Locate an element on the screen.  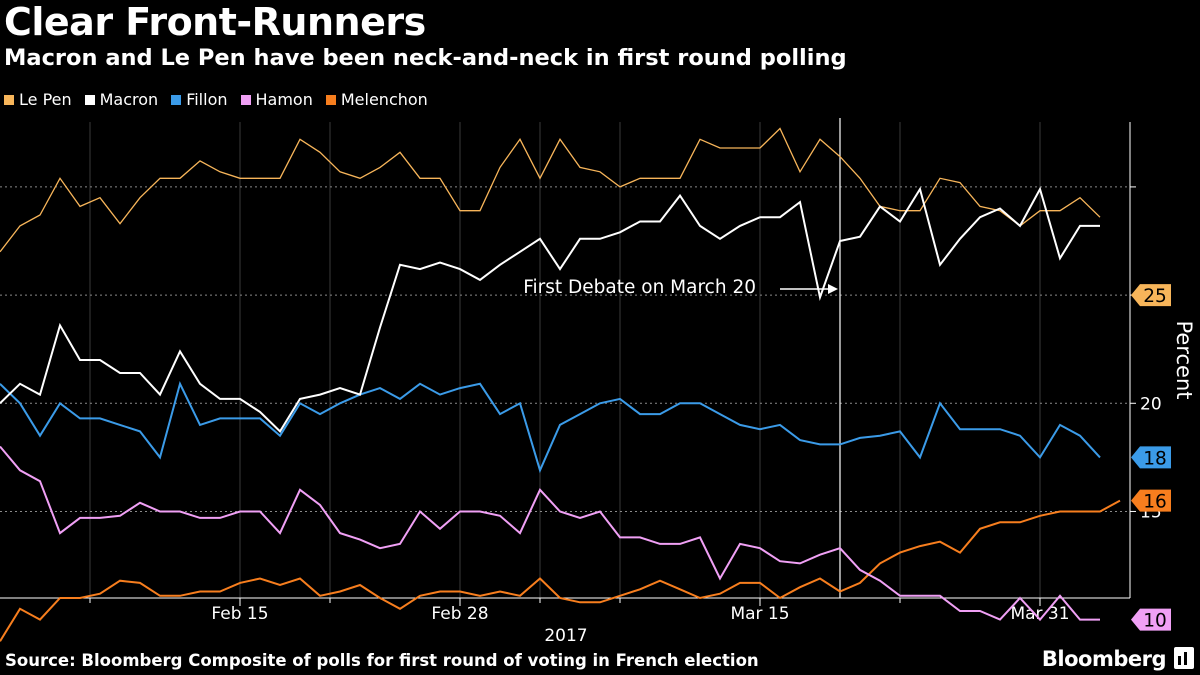
legend-item-macron: Macron is located at coordinates (121, 99).